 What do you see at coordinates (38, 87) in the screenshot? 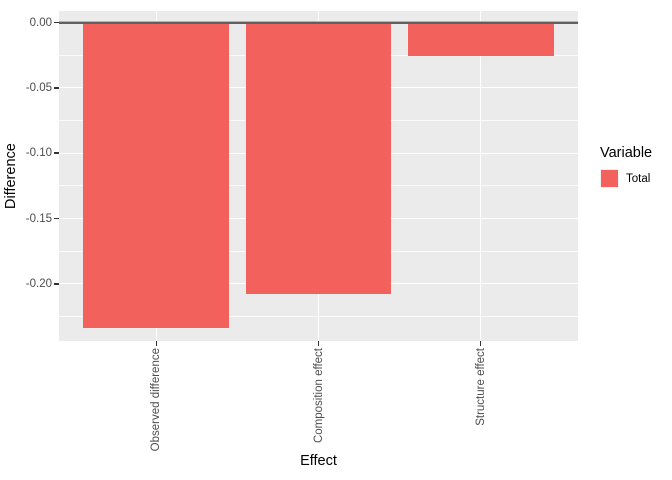
I see `y-tick-label: -0.05` at bounding box center [38, 87].